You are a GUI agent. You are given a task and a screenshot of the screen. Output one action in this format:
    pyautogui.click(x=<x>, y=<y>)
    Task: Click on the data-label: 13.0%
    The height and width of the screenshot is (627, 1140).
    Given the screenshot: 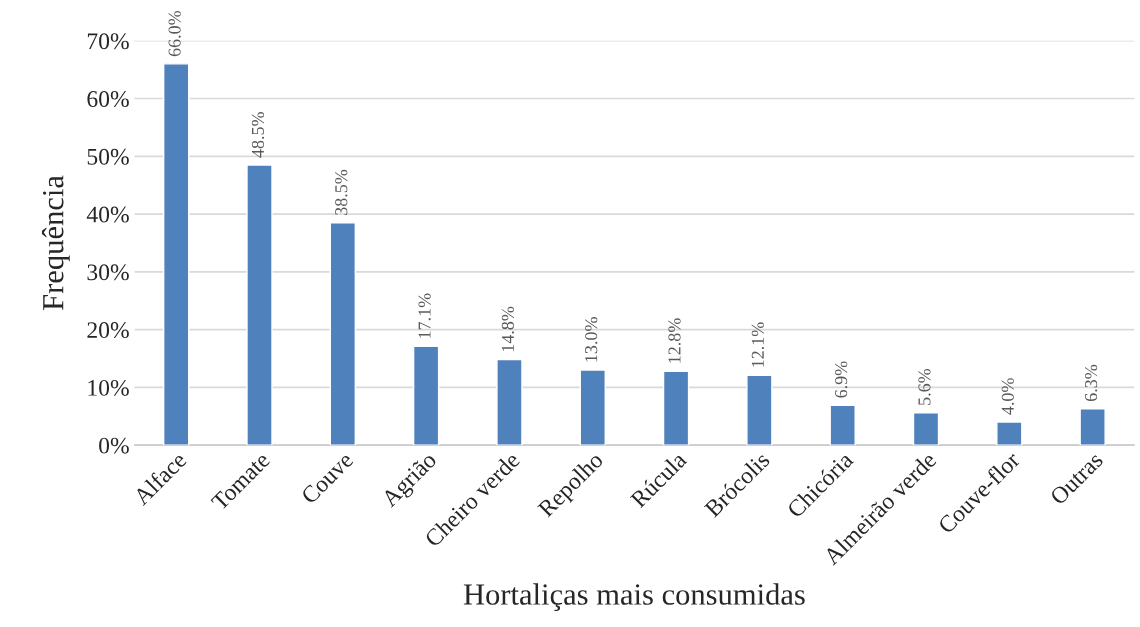 What is the action you would take?
    pyautogui.click(x=591, y=339)
    